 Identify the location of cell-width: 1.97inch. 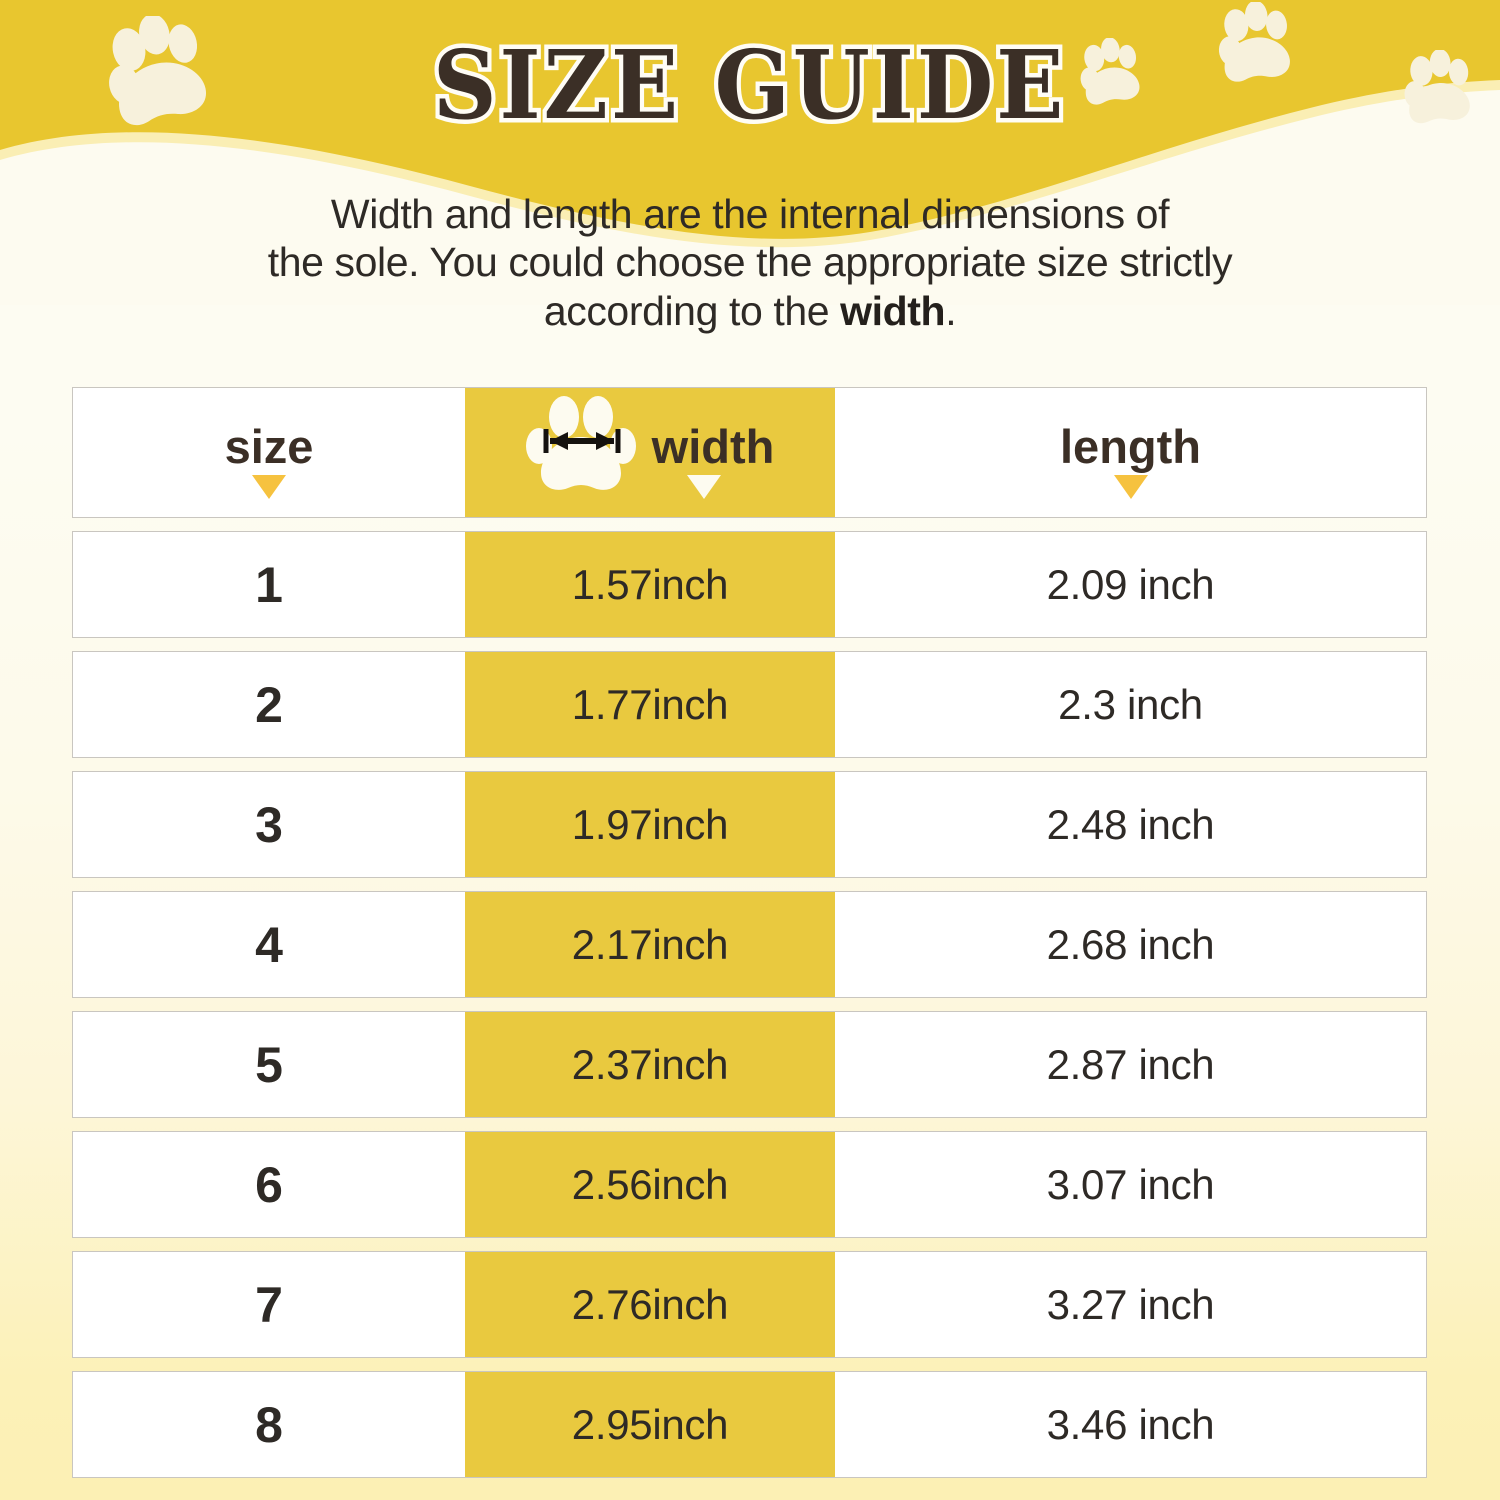
(650, 824).